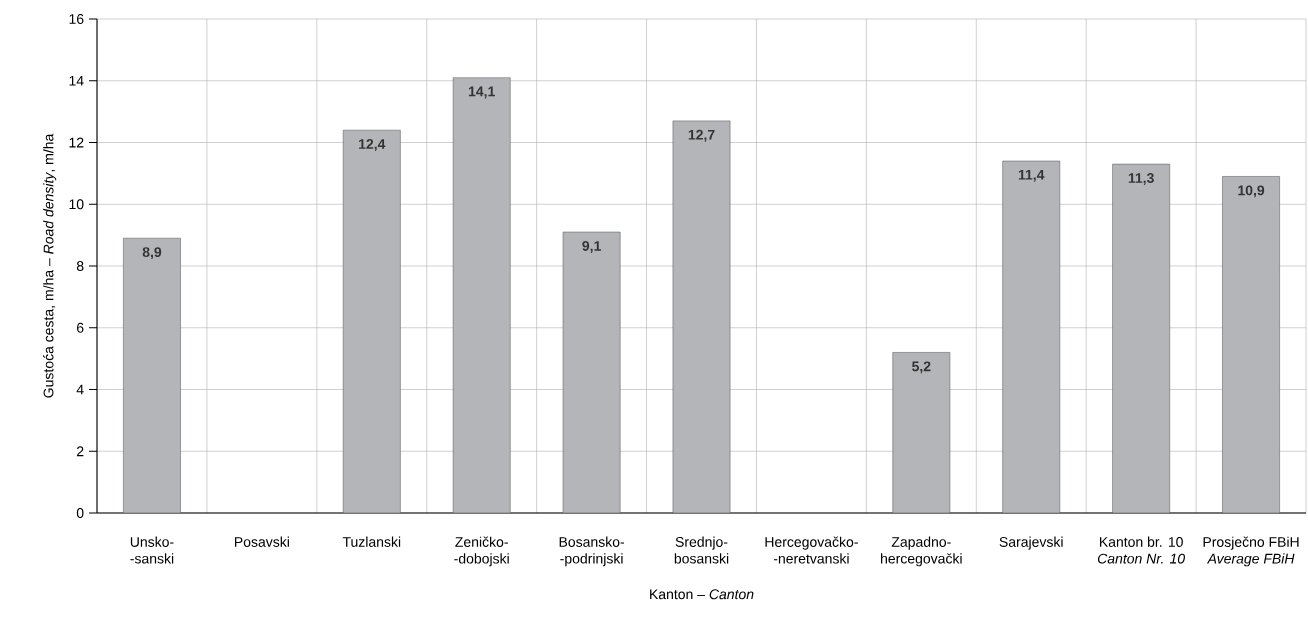 The image size is (1308, 637). Describe the element at coordinates (1141, 179) in the screenshot. I see `data-label: 11,3` at that location.